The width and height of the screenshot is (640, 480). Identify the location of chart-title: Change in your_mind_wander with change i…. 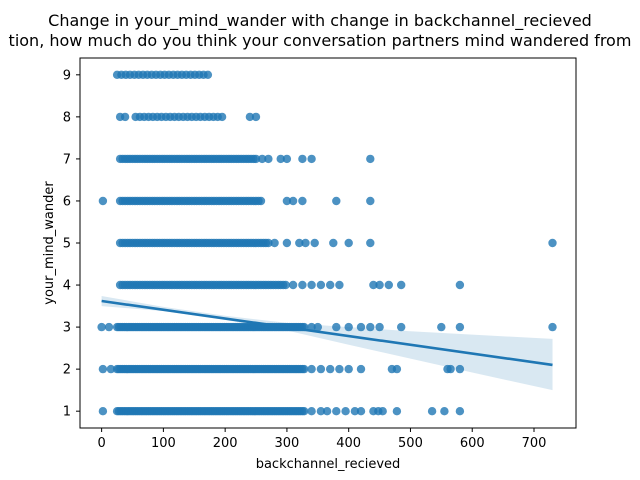
(320, 20).